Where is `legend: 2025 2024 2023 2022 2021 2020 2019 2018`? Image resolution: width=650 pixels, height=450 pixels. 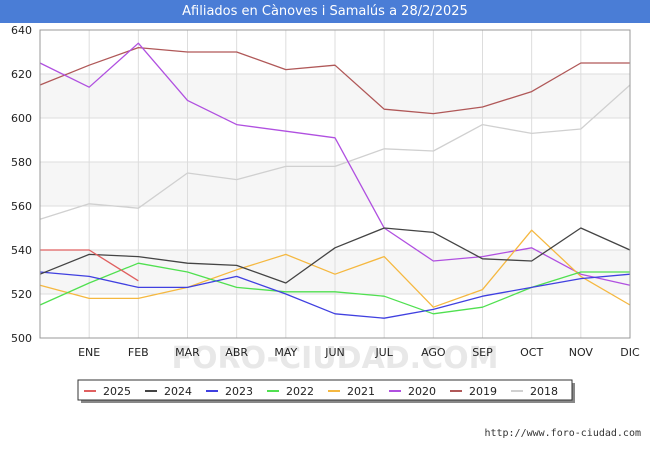
legend: 2025 2024 2023 2022 2021 2020 2019 2018 is located at coordinates (326, 391).